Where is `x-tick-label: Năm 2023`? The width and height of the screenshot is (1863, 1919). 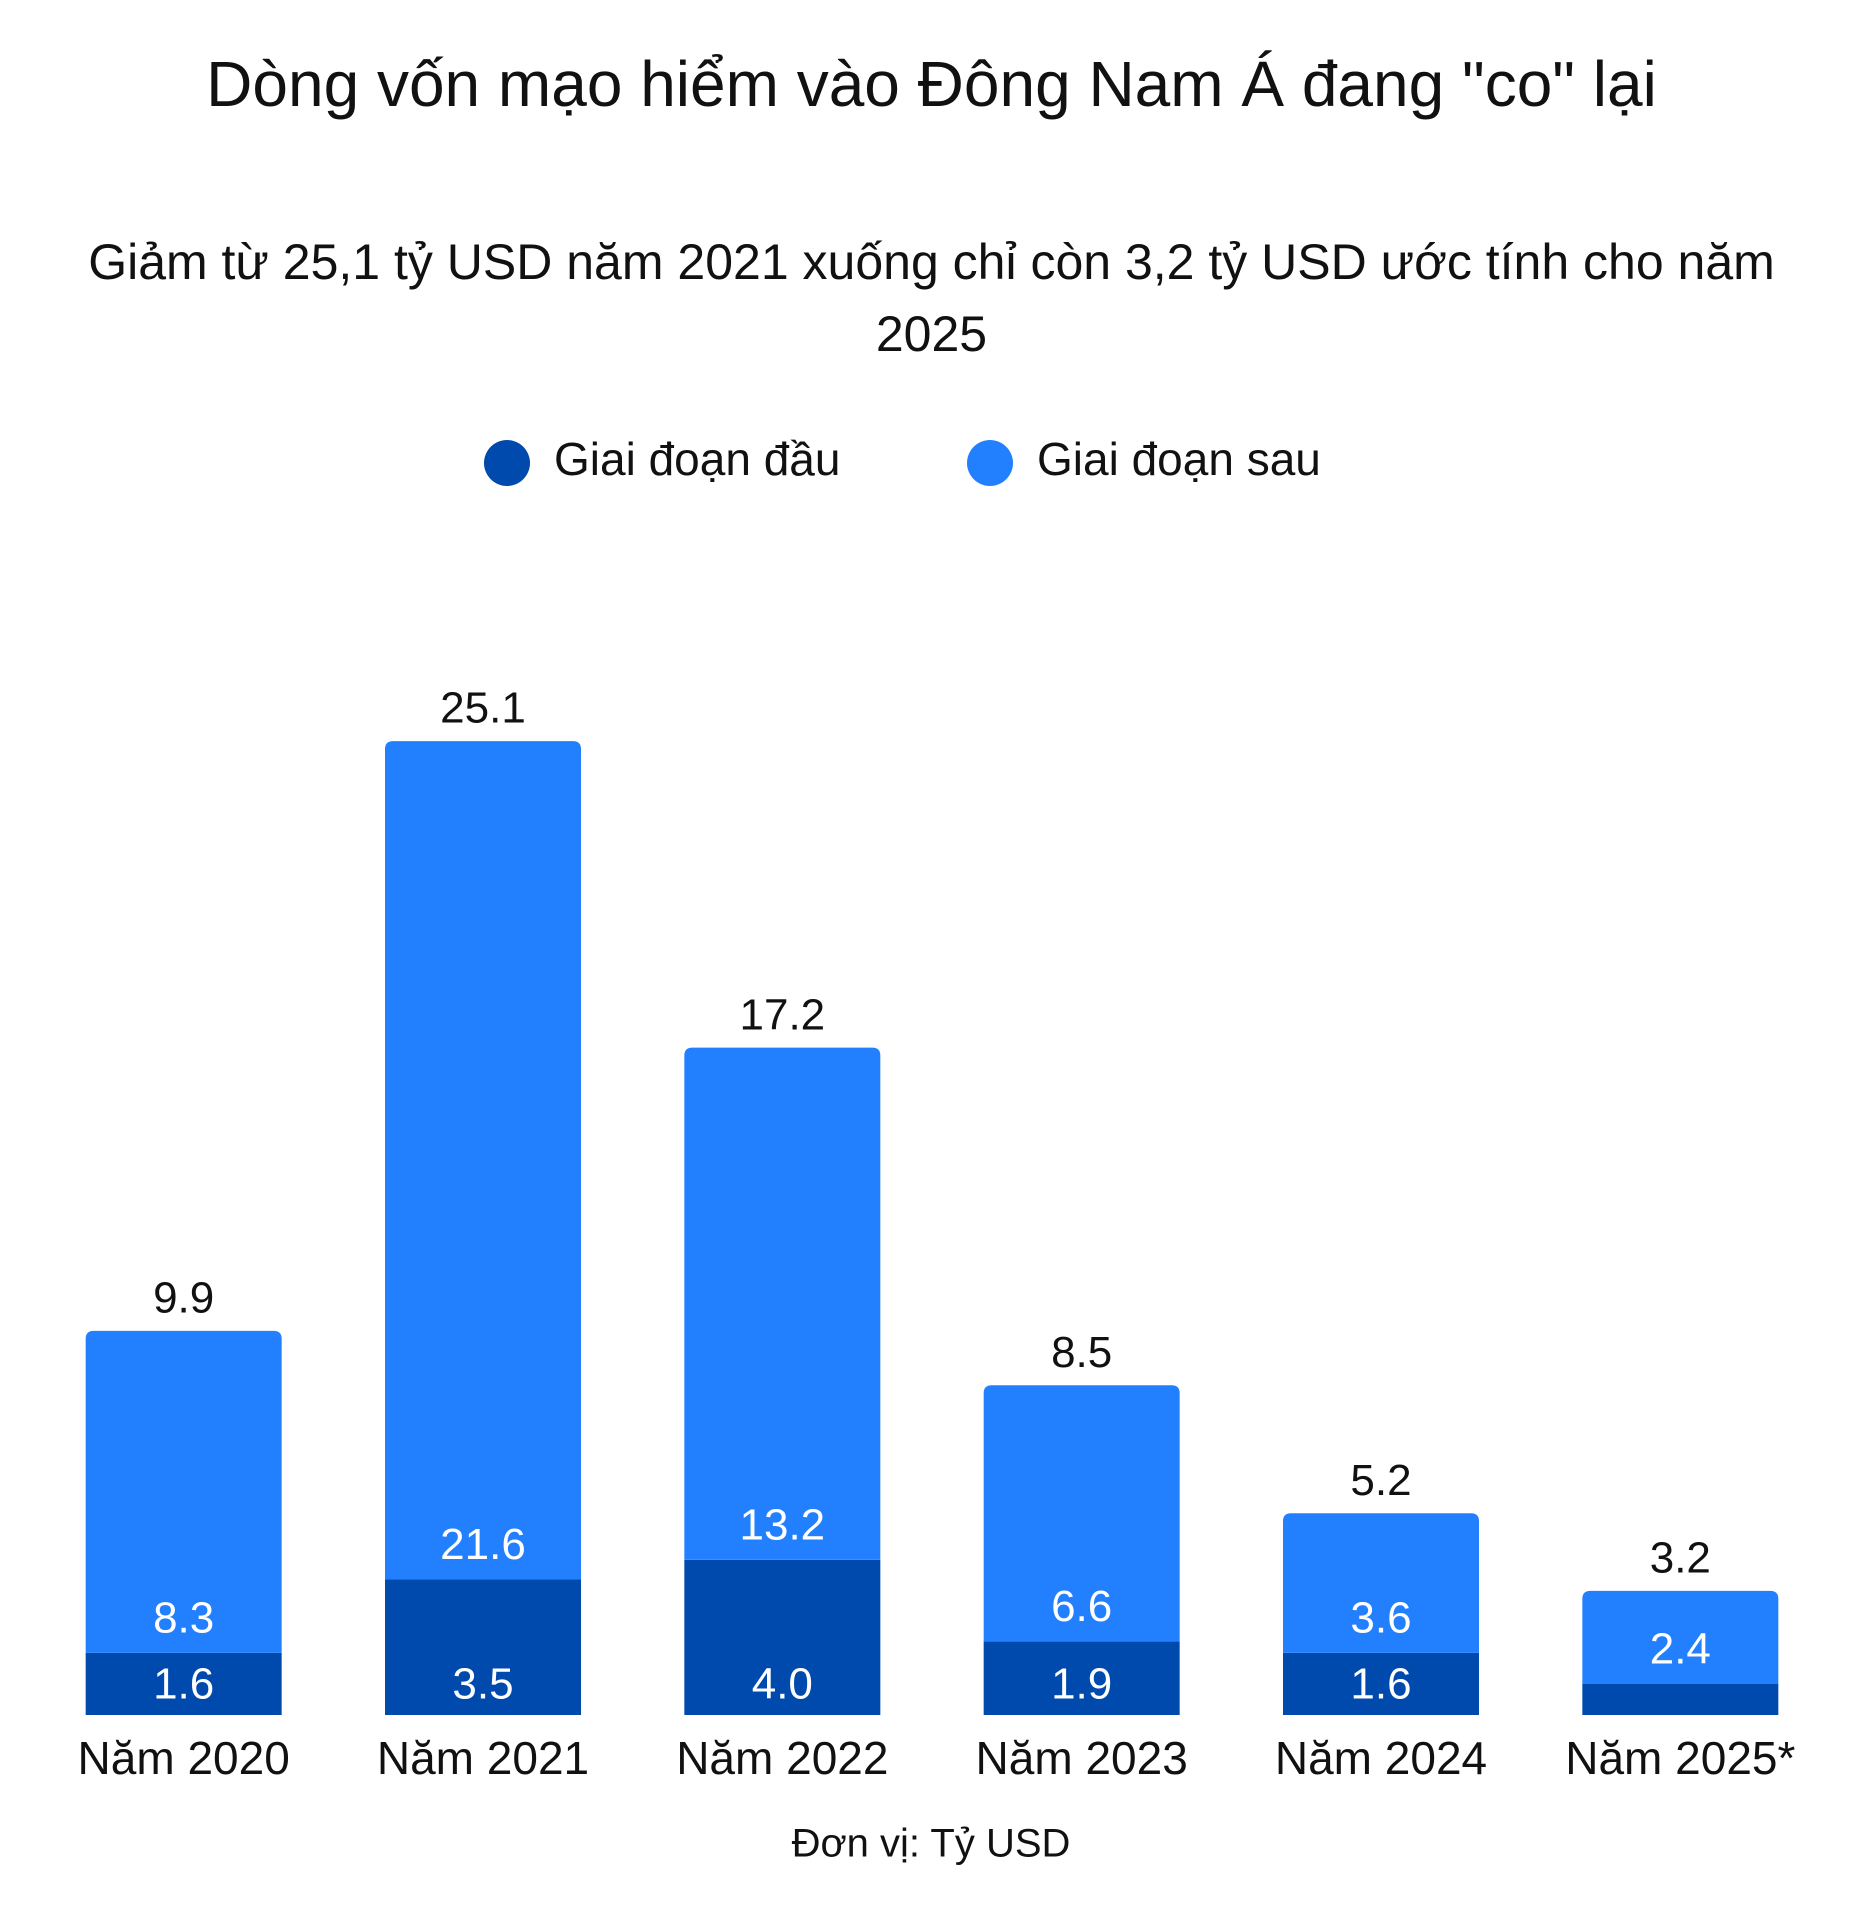
x-tick-label: Năm 2023 is located at coordinates (1082, 1758).